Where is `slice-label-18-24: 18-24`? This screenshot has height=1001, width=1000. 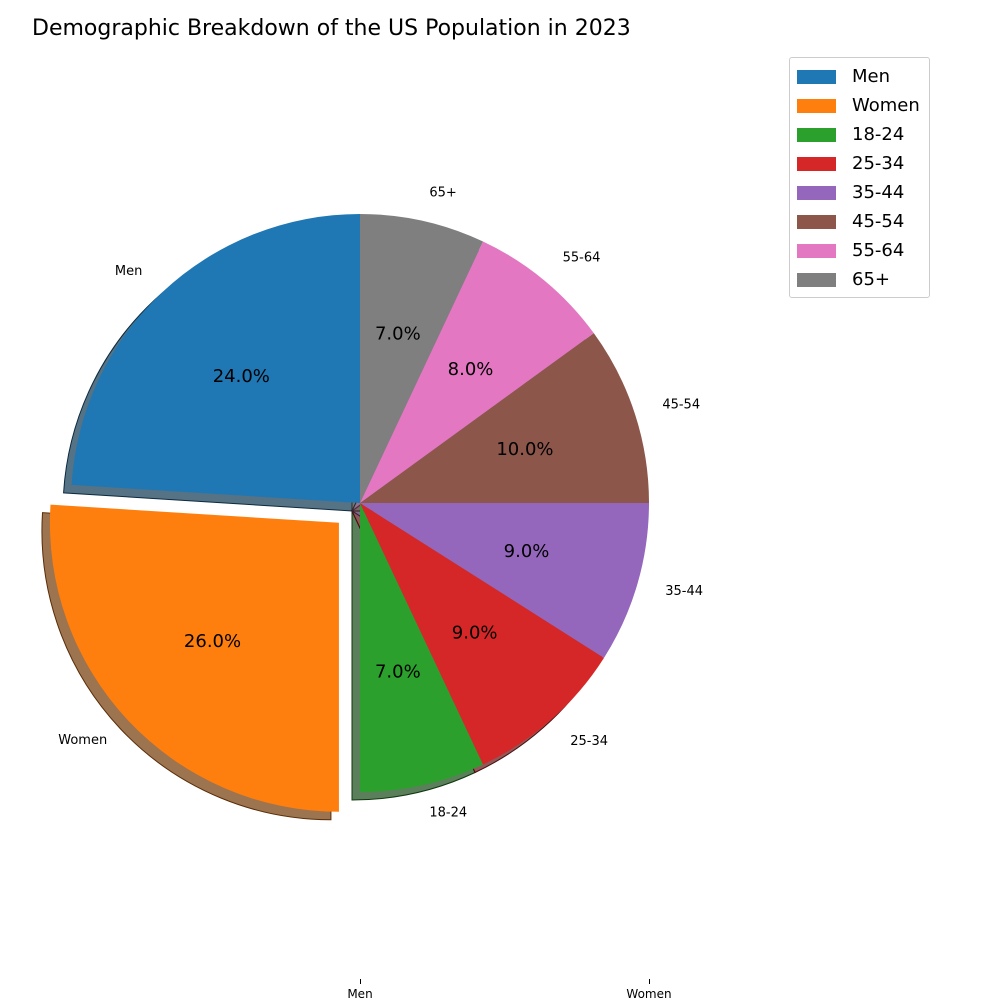 slice-label-18-24: 18-24 is located at coordinates (448, 813).